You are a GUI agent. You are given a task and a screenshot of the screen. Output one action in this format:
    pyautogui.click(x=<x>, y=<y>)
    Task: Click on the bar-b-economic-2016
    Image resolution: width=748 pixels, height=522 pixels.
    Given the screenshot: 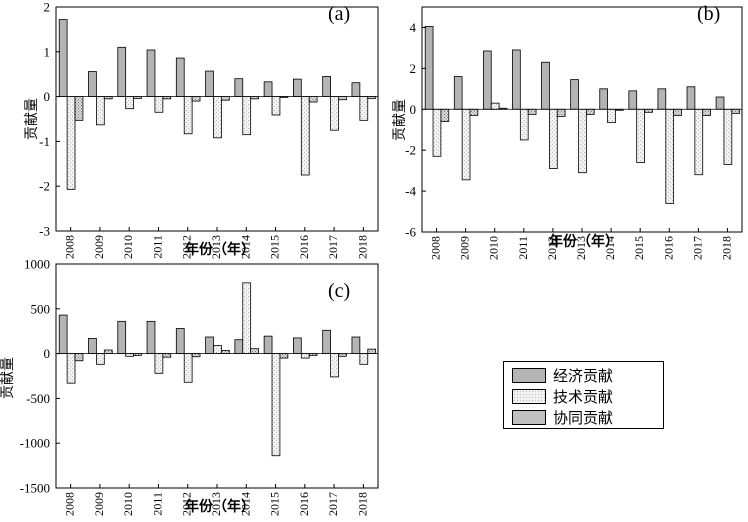 What is the action you would take?
    pyautogui.click(x=662, y=99)
    